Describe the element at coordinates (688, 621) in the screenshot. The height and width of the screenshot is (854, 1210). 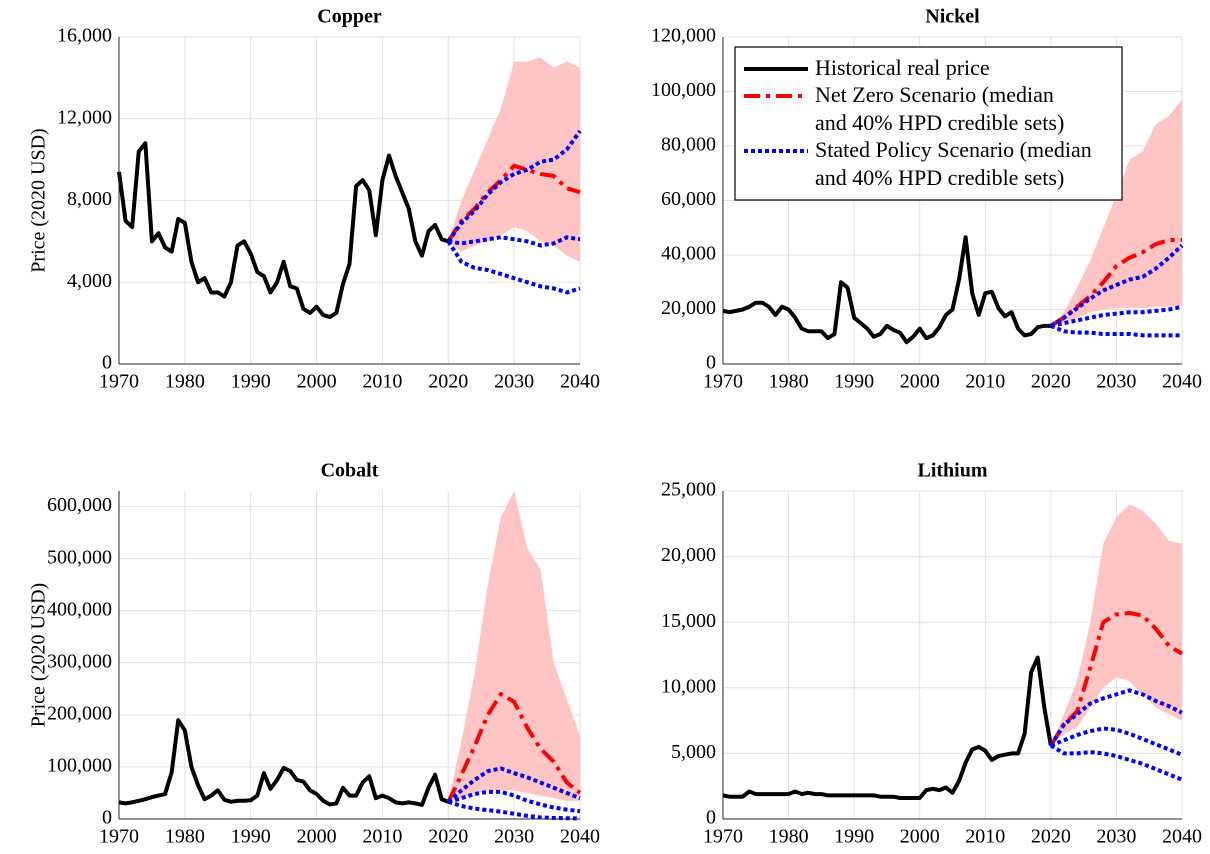
I see `y-tick-label: 15,000` at that location.